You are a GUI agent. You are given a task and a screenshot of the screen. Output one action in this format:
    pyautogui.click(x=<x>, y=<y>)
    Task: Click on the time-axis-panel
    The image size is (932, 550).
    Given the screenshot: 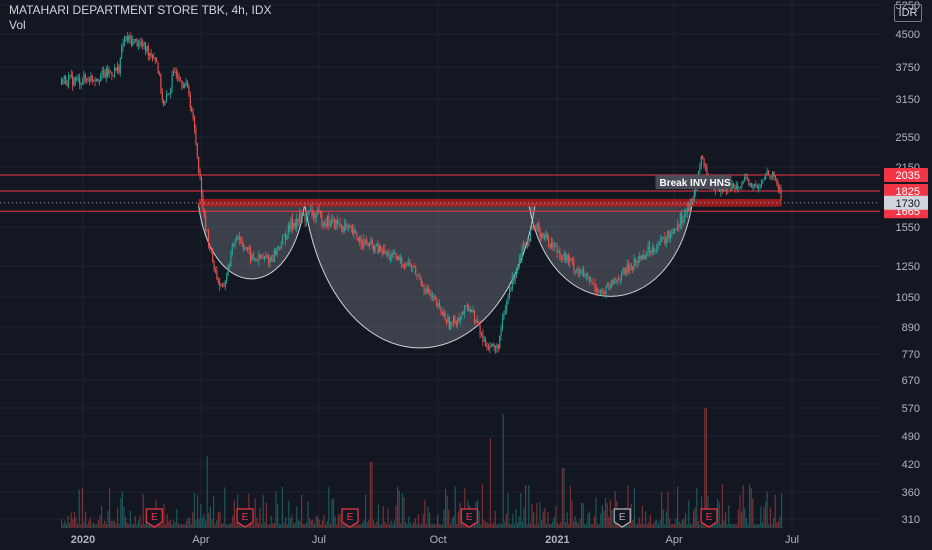 What is the action you would take?
    pyautogui.click(x=440, y=540)
    